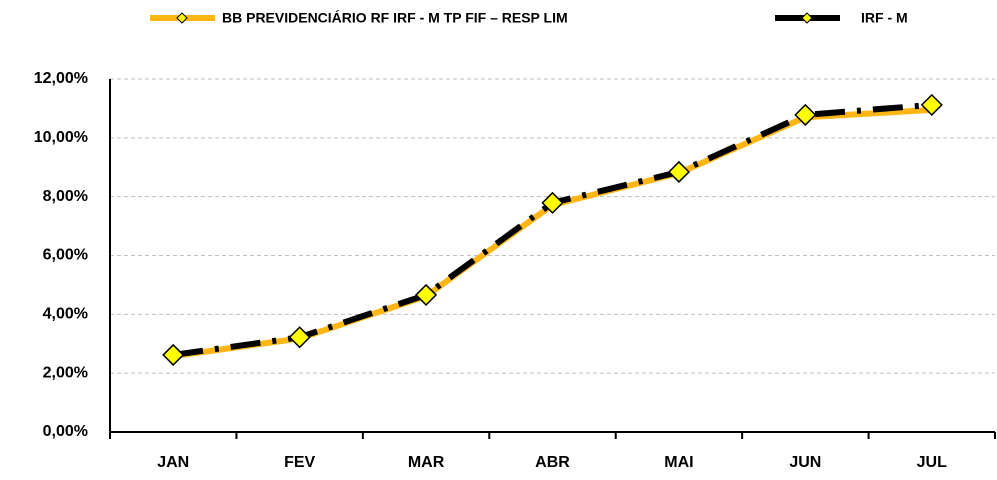 The width and height of the screenshot is (997, 480). Describe the element at coordinates (932, 462) in the screenshot. I see `x-tick-label: JUL` at that location.